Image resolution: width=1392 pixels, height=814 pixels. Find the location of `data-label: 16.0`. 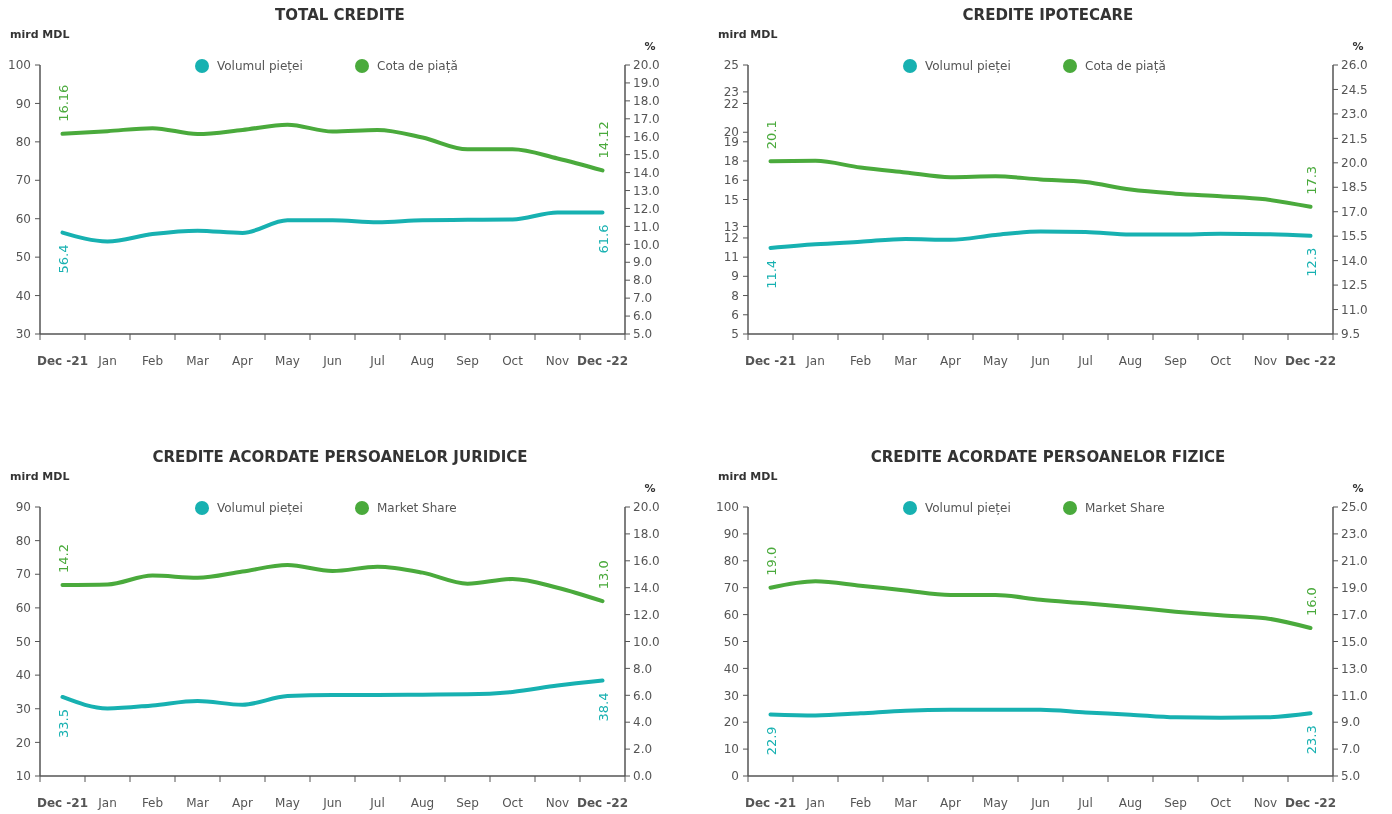

data-label: 16.0 is located at coordinates (1311, 602).